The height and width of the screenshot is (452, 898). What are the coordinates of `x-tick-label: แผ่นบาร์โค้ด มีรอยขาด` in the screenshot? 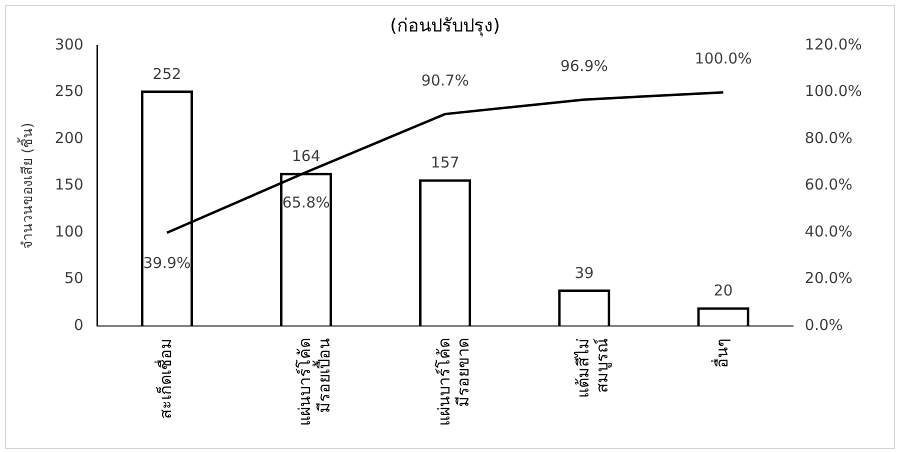 It's located at (453, 382).